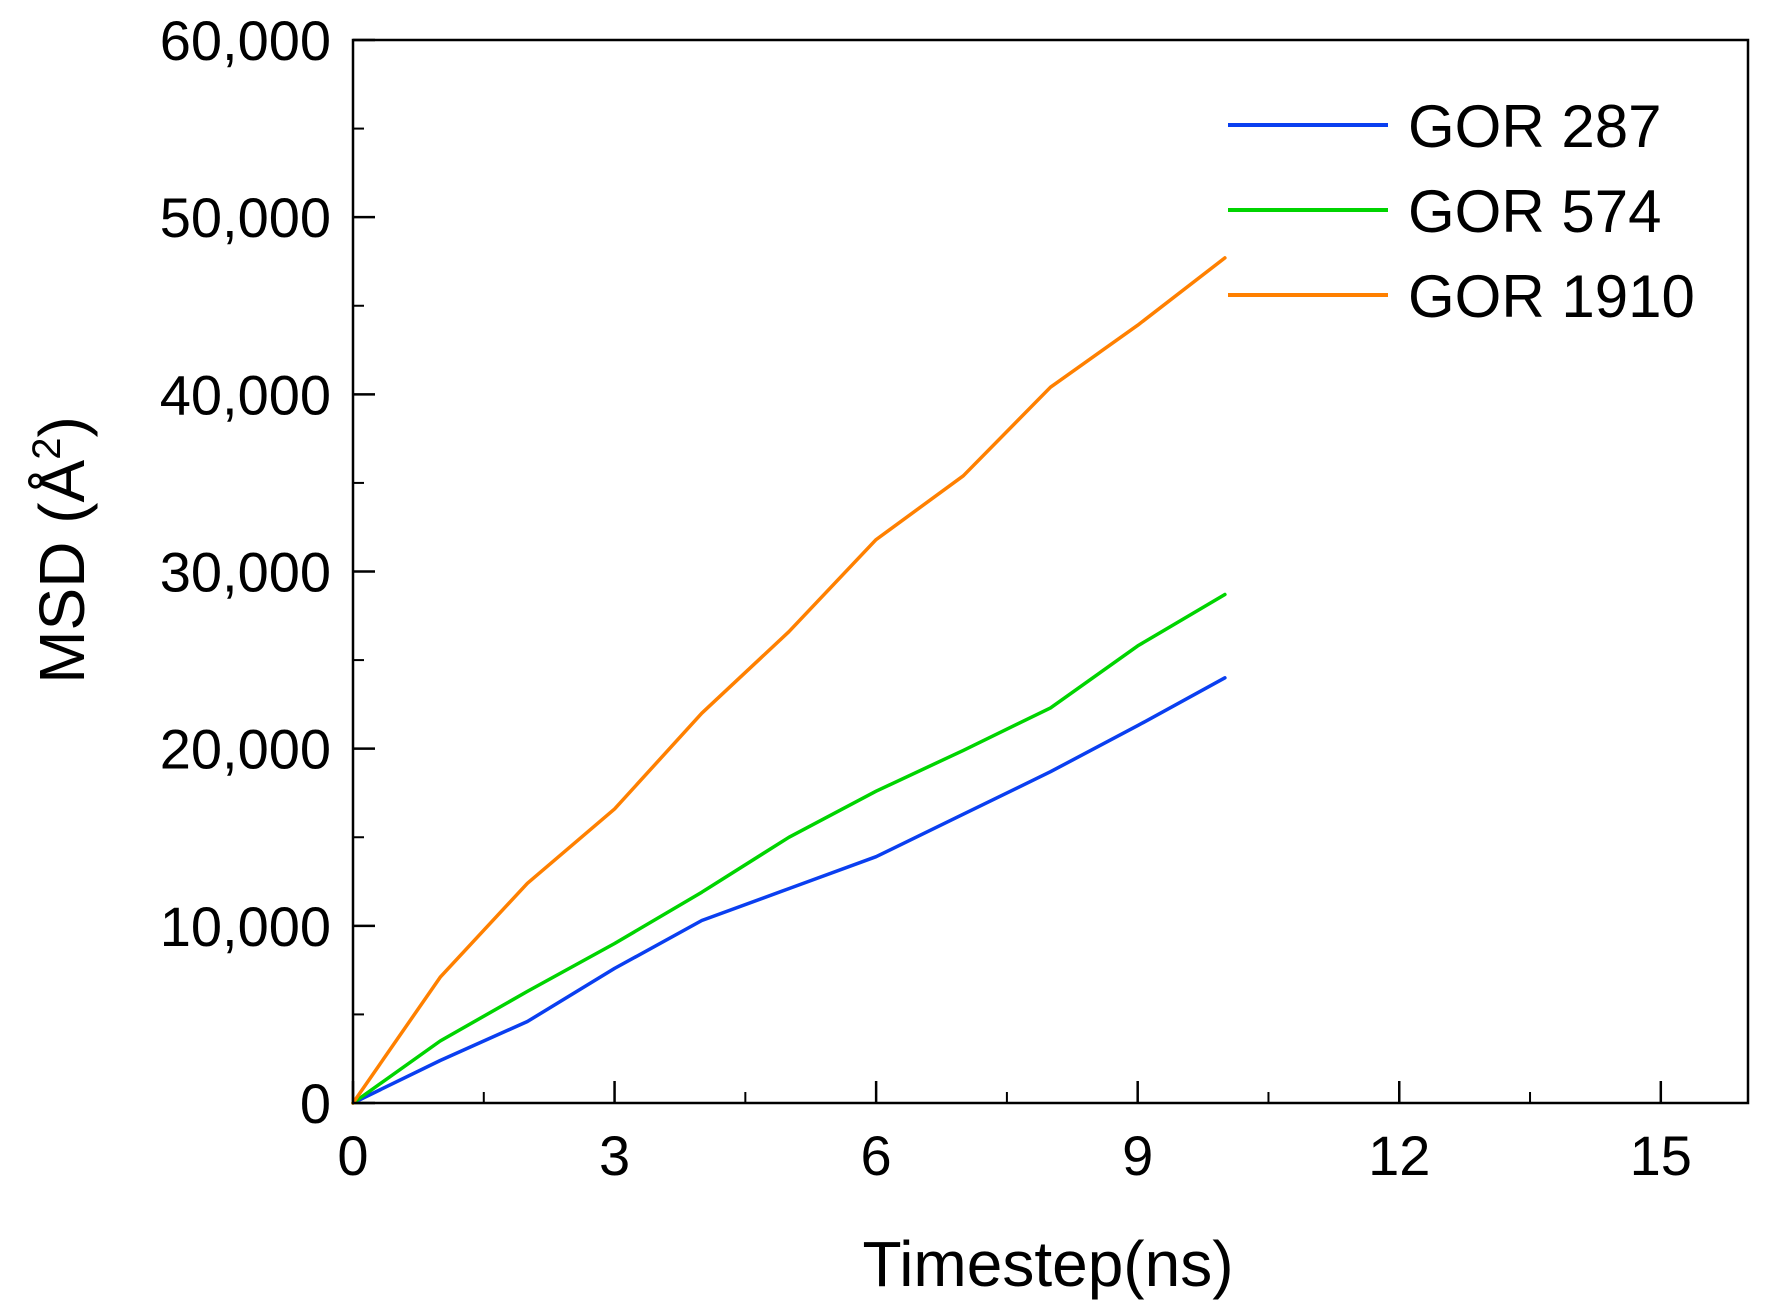 This screenshot has height=1308, width=1768. Describe the element at coordinates (614, 1155) in the screenshot. I see `x-tick-label: 3` at that location.